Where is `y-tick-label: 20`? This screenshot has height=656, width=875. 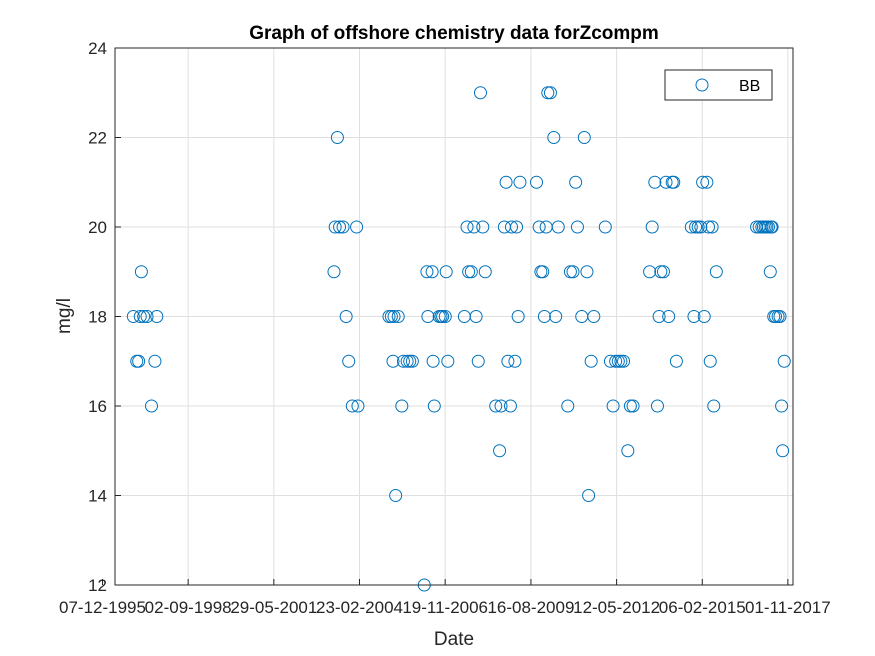 y-tick-label: 20 is located at coordinates (97, 227).